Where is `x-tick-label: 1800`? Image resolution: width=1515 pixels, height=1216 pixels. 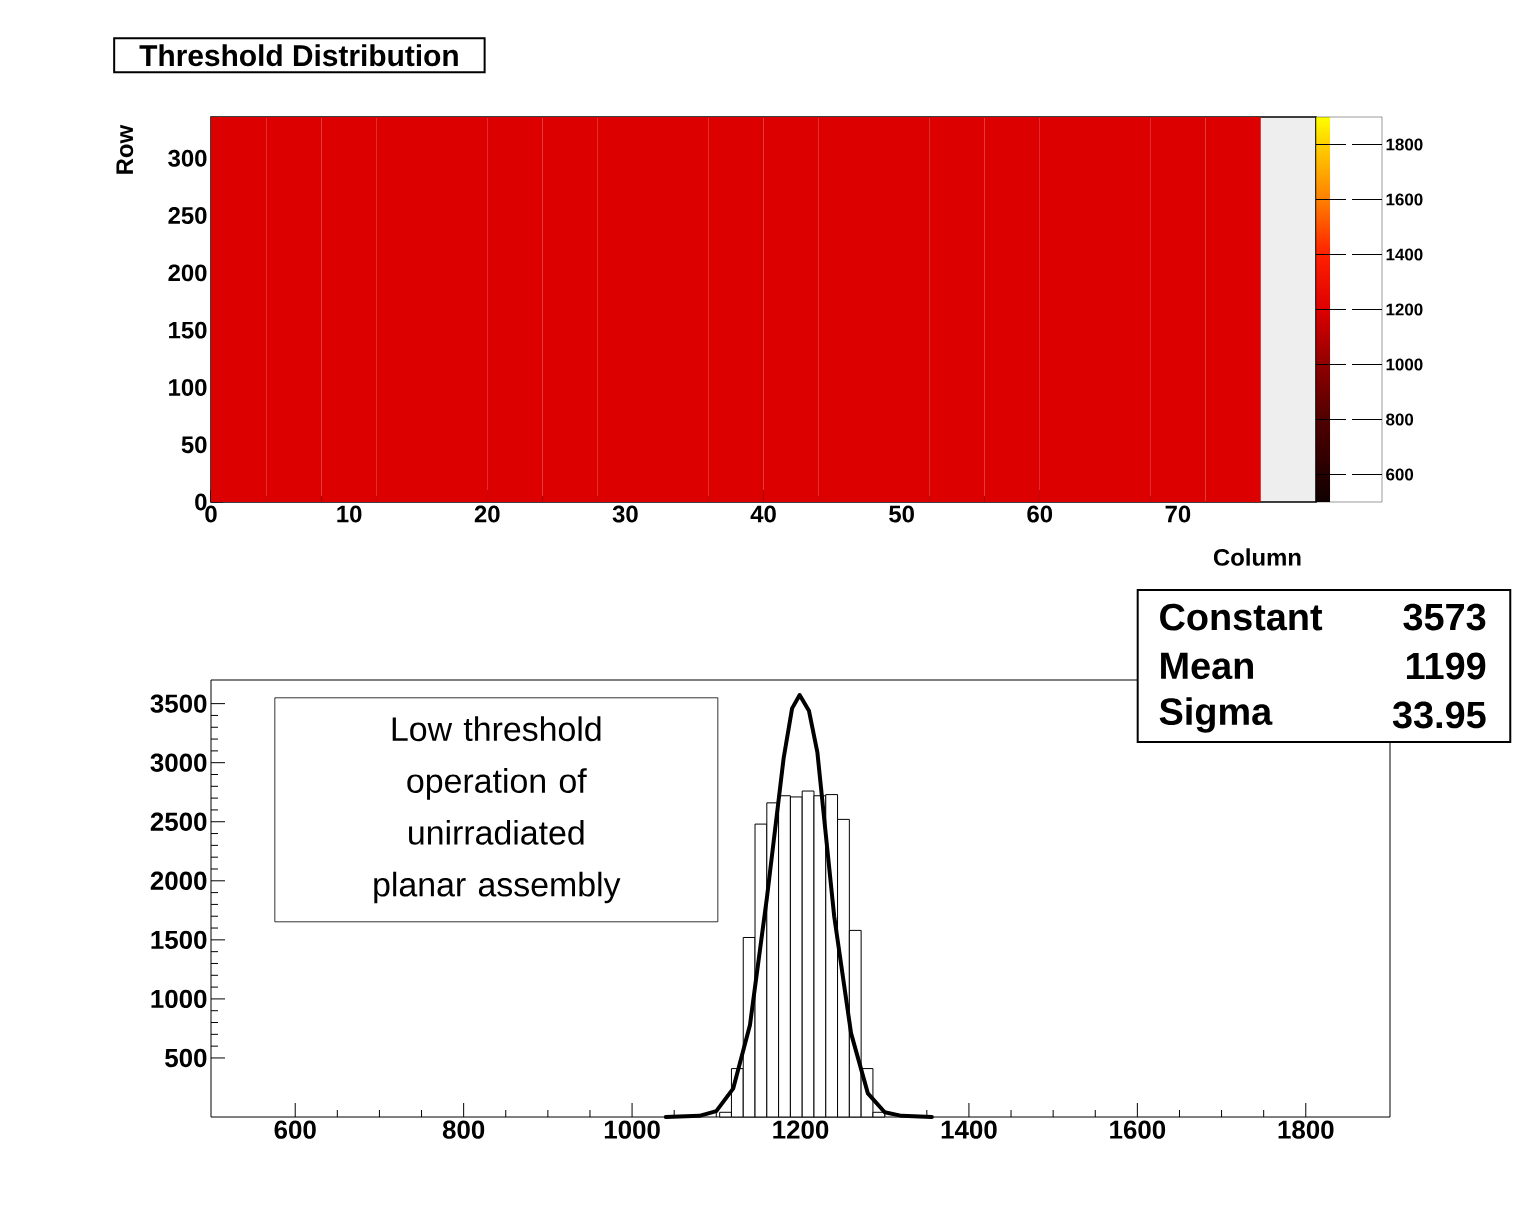 x-tick-label: 1800 is located at coordinates (1306, 1129).